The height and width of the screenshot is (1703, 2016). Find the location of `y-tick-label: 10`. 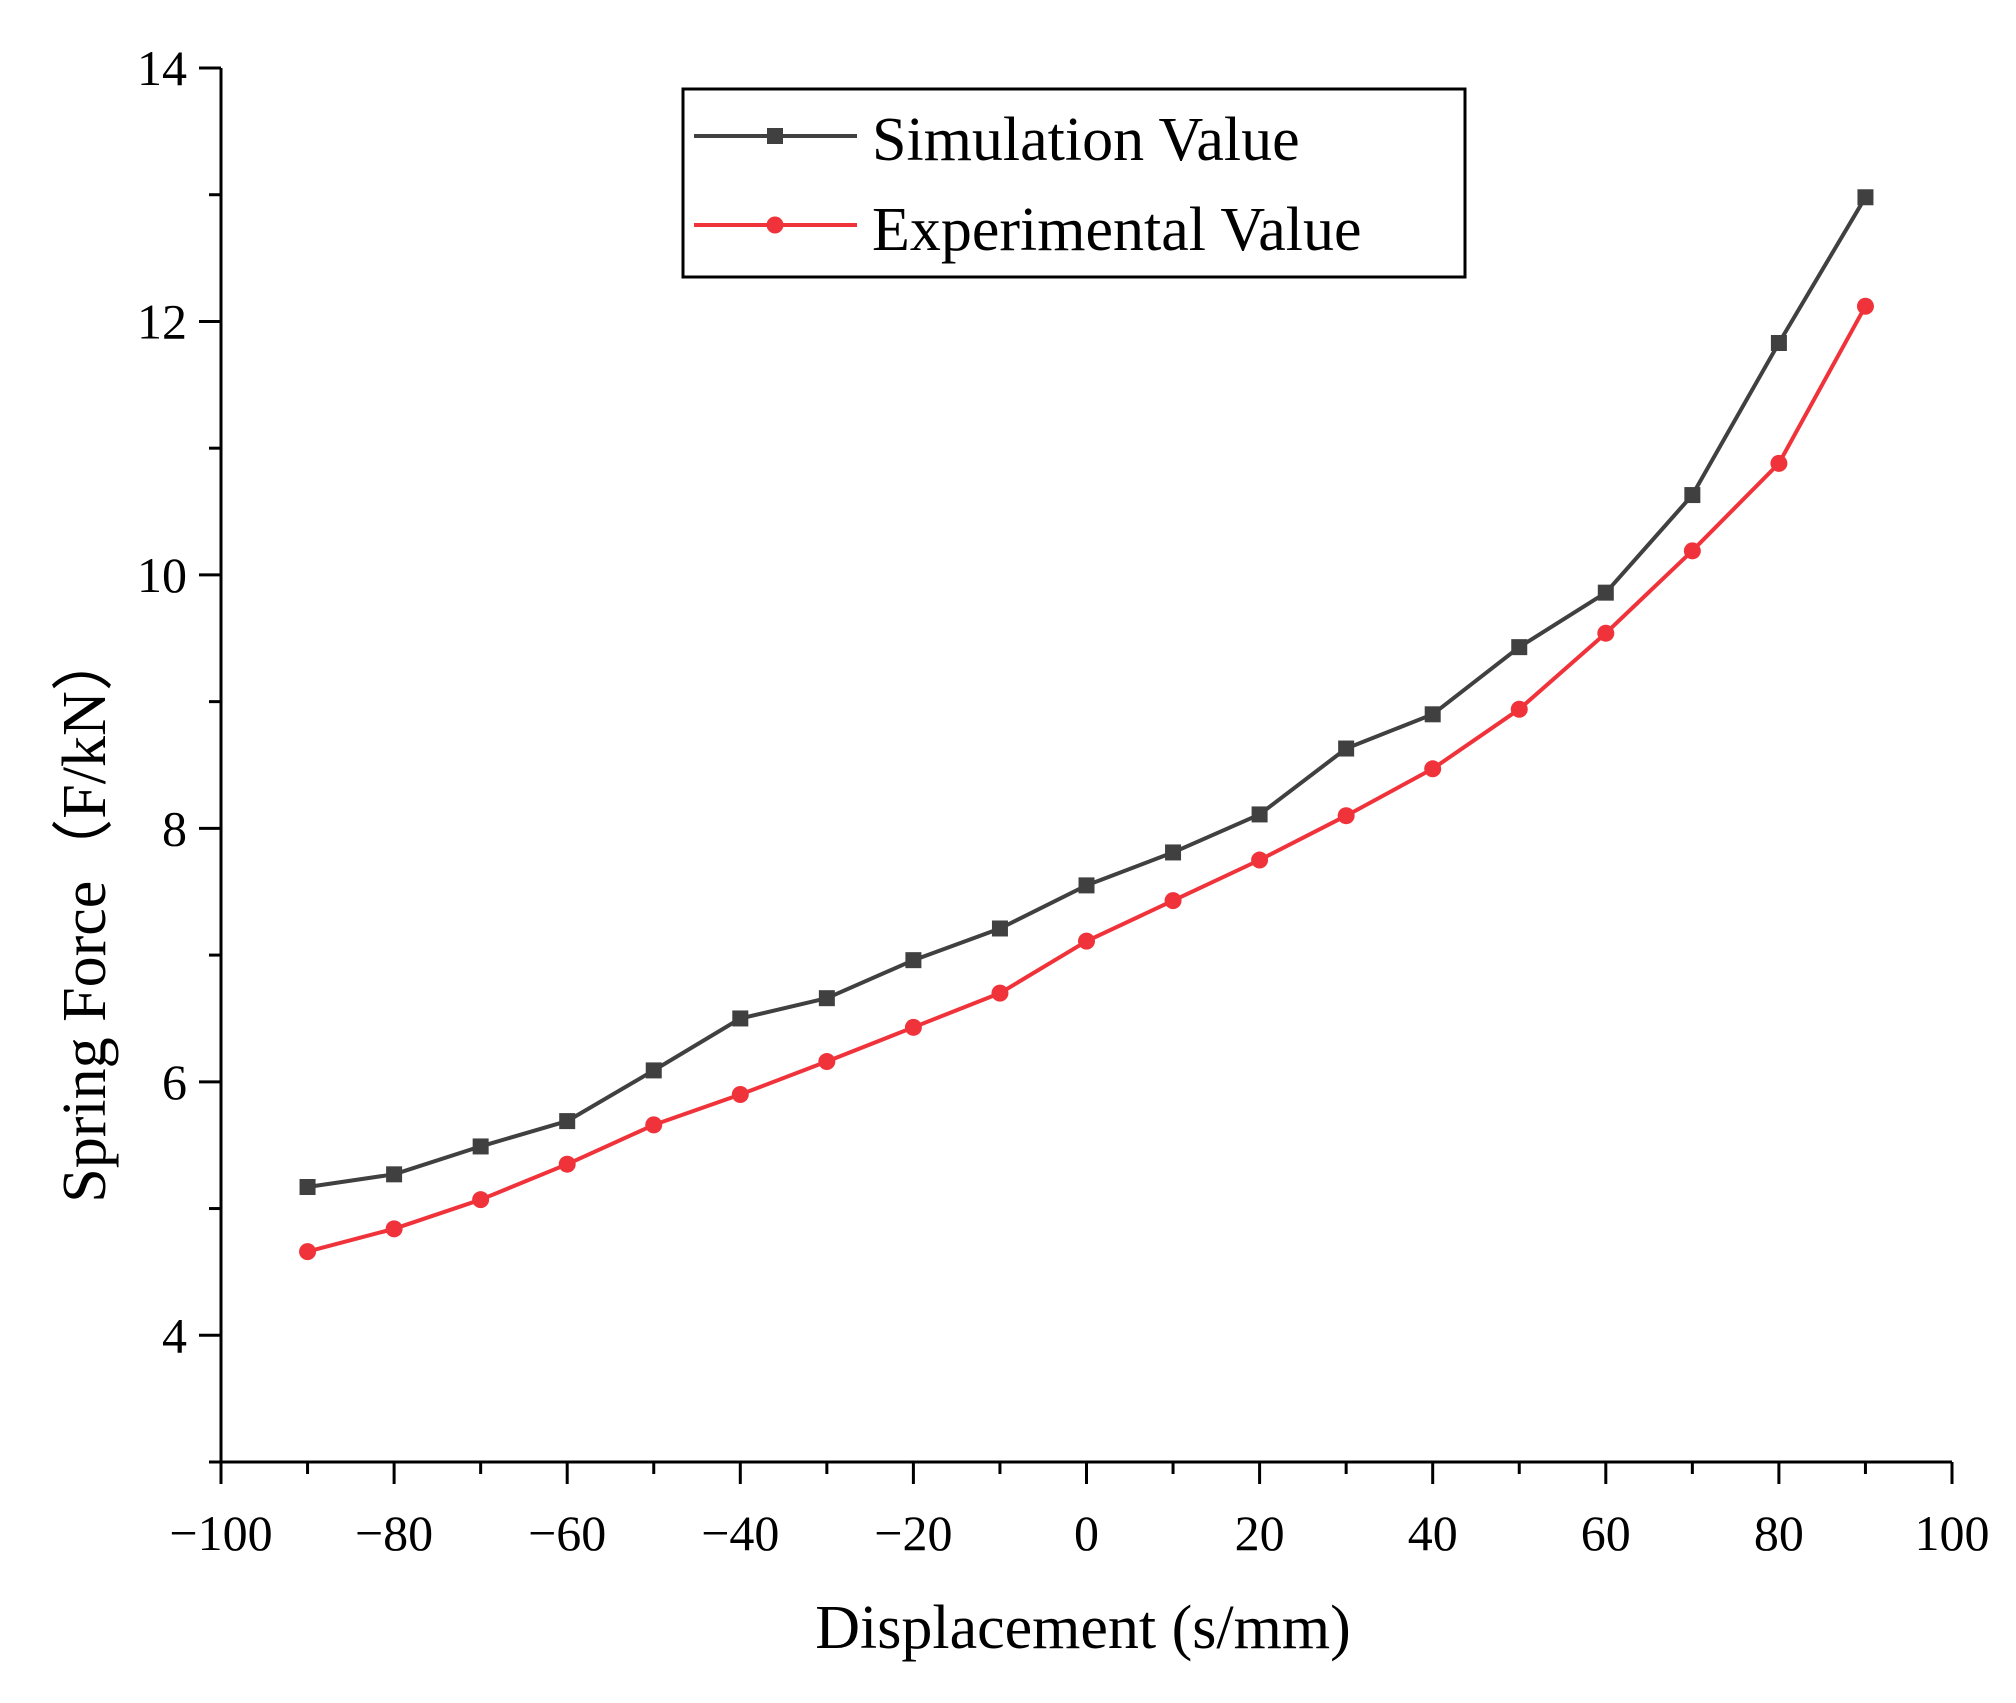

y-tick-label: 10 is located at coordinates (162, 575).